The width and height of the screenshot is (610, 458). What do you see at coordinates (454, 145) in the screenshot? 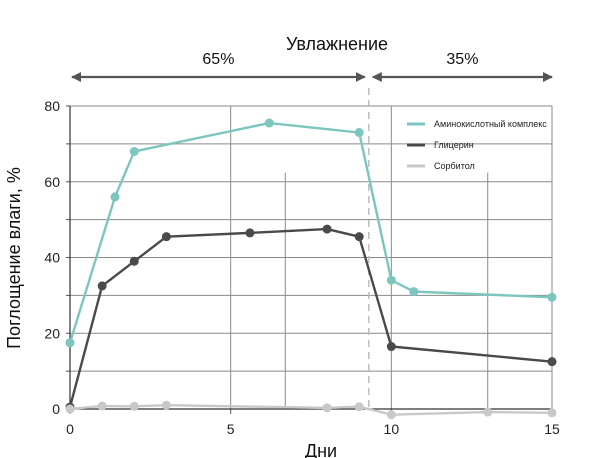
I see `legend-label: Глицерин` at bounding box center [454, 145].